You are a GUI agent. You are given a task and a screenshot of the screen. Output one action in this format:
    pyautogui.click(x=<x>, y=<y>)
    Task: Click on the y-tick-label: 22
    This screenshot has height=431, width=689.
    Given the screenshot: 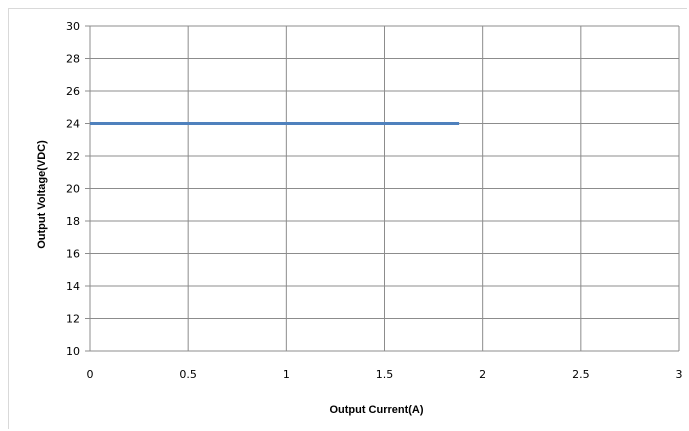 What is the action you would take?
    pyautogui.click(x=73, y=156)
    